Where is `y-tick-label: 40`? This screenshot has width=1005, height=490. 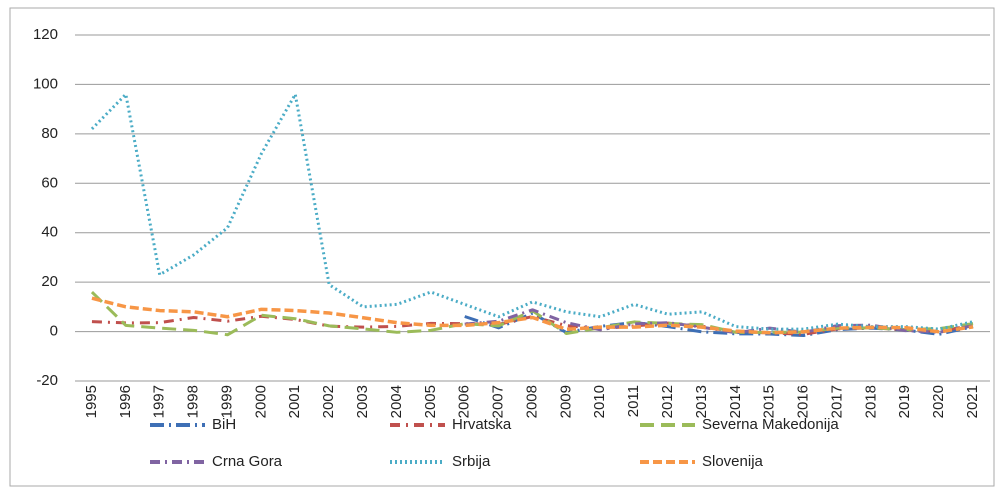 y-tick-label: 40 is located at coordinates (49, 232).